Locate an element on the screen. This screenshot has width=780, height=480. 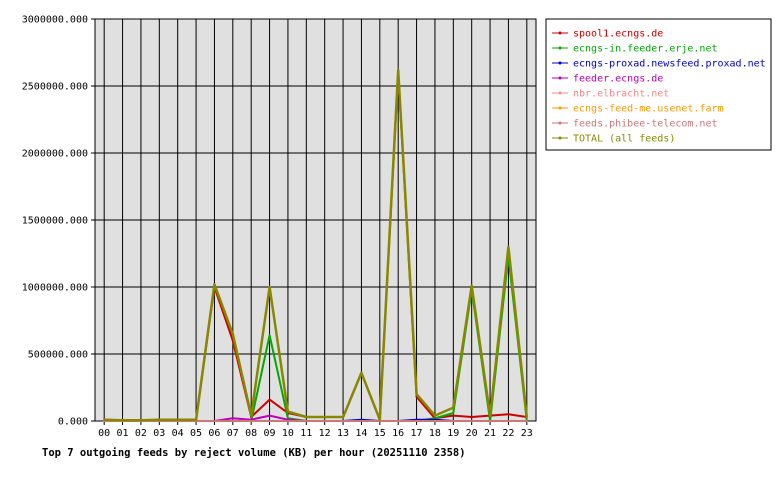
x-tick-label: 00 is located at coordinates (104, 433).